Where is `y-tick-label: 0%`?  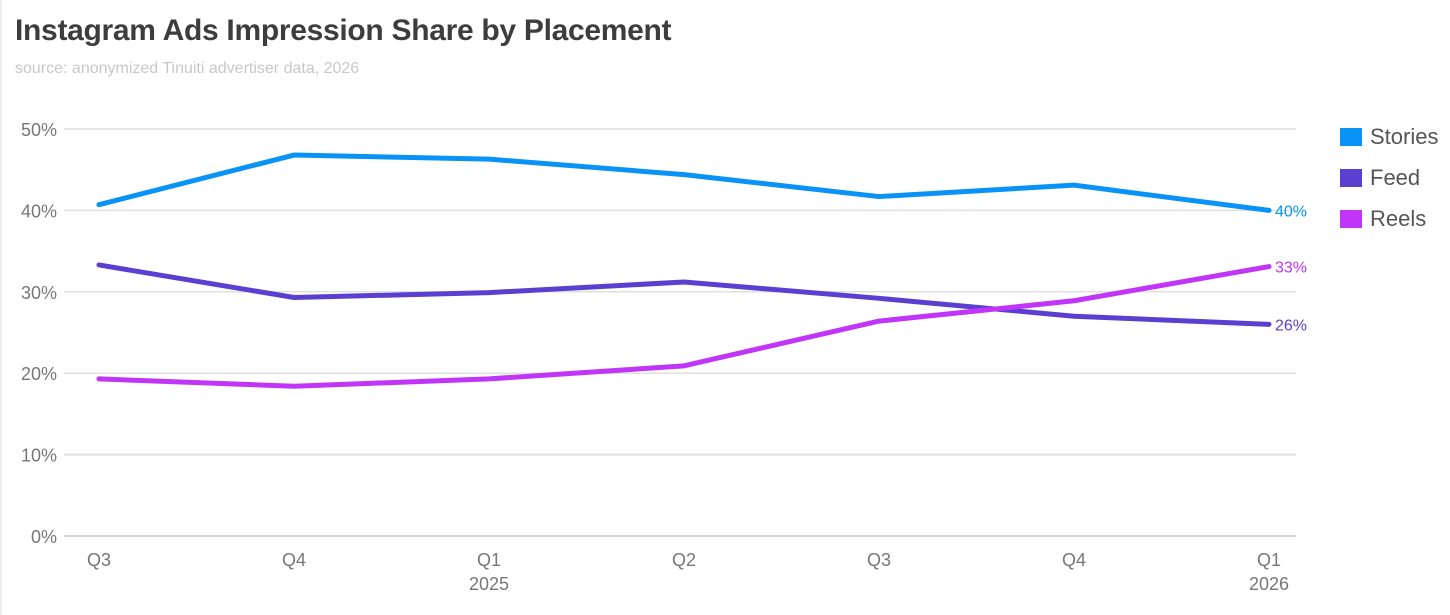
y-tick-label: 0% is located at coordinates (44, 537).